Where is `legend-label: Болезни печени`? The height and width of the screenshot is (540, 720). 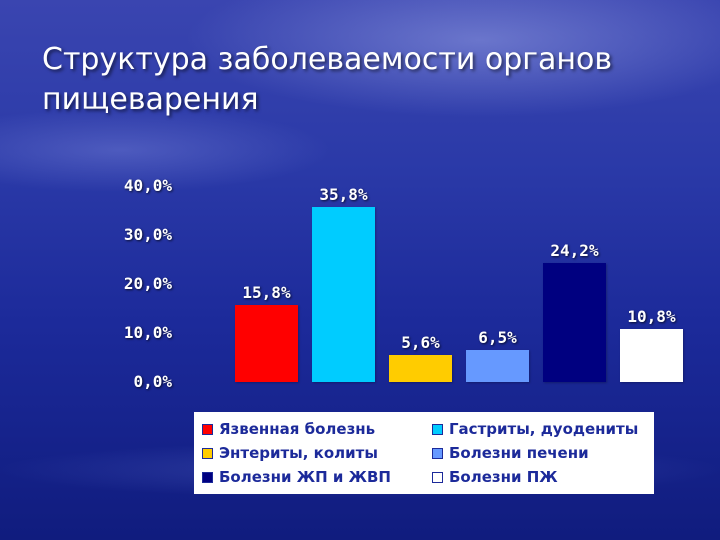 legend-label: Болезни печени is located at coordinates (519, 453).